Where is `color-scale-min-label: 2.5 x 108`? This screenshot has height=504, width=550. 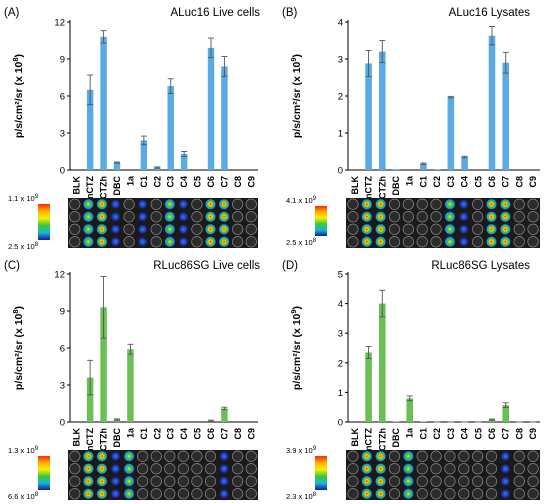 color-scale-min-label: 2.5 x 108 is located at coordinates (23, 246).